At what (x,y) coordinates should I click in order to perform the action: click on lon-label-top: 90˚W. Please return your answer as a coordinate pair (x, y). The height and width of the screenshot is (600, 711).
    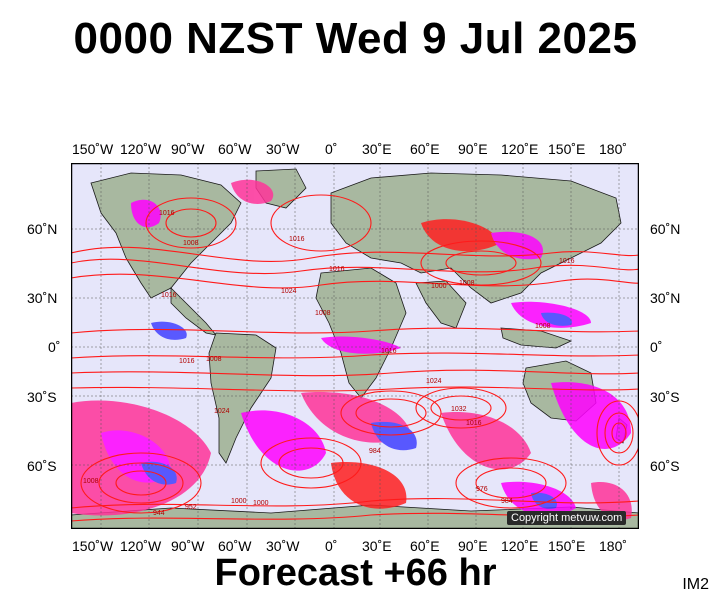
    Looking at the image, I should click on (188, 149).